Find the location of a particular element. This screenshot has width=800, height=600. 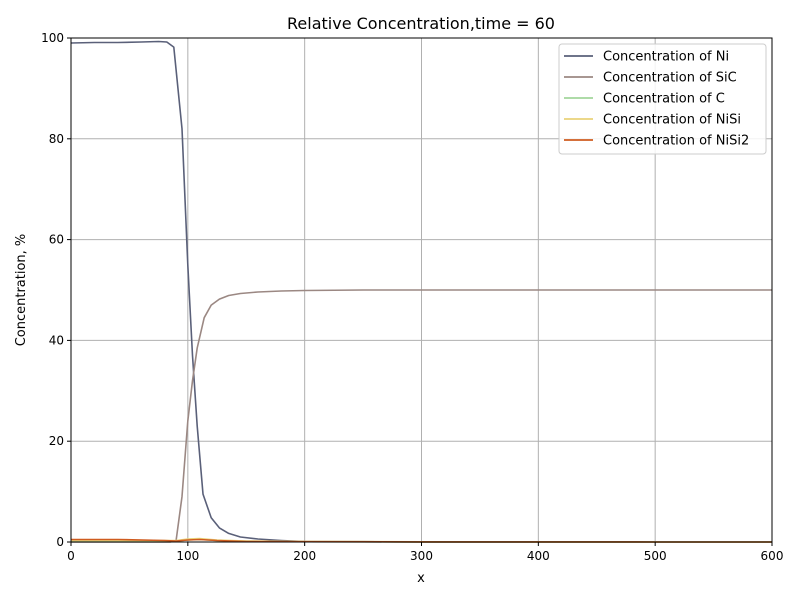

legend-box is located at coordinates (662, 99).